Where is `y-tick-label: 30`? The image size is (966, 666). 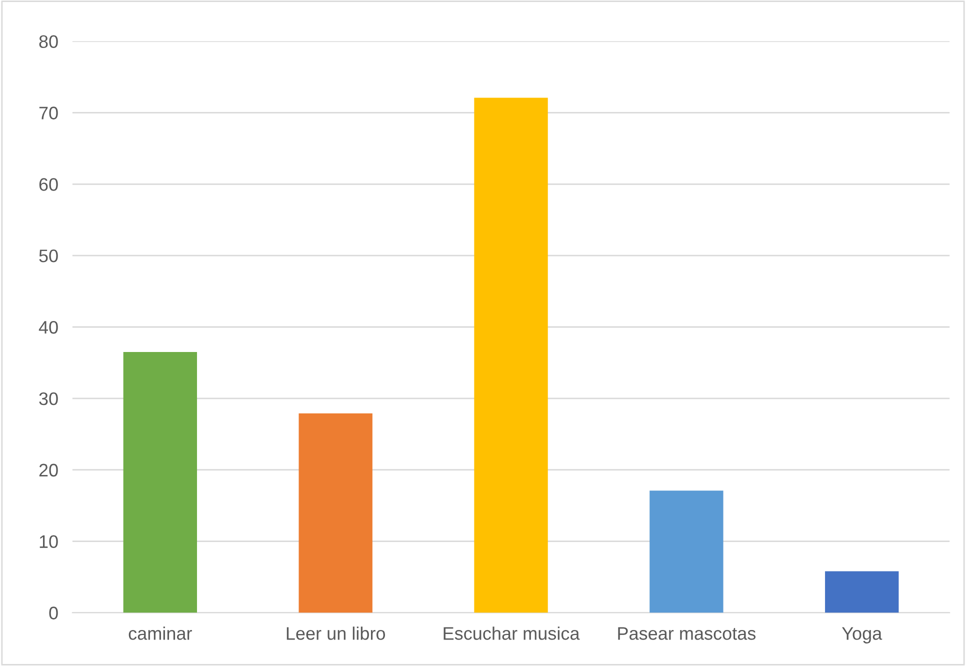 y-tick-label: 30 is located at coordinates (48, 399).